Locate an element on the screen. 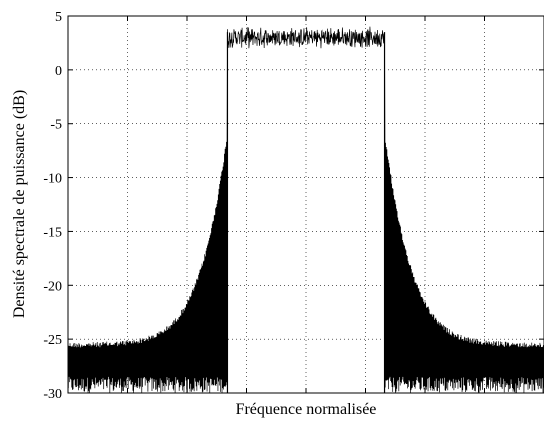  y-tick-label: 5 is located at coordinates (58, 17).